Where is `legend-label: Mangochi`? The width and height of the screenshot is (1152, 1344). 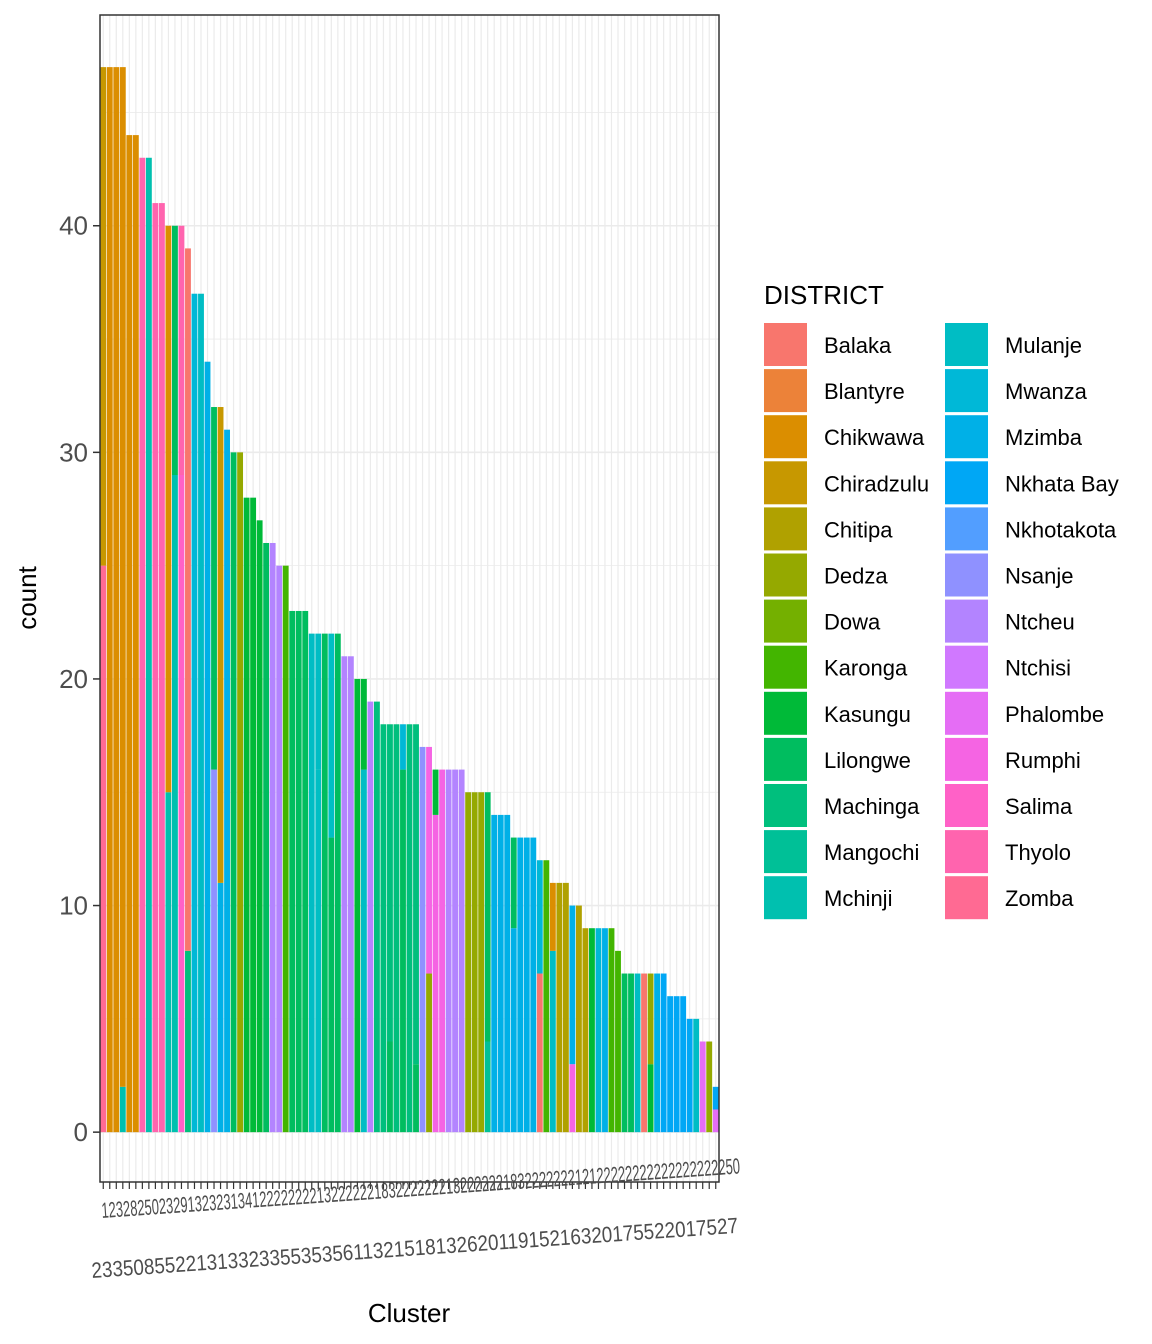
legend-label: Mangochi is located at coordinates (871, 852).